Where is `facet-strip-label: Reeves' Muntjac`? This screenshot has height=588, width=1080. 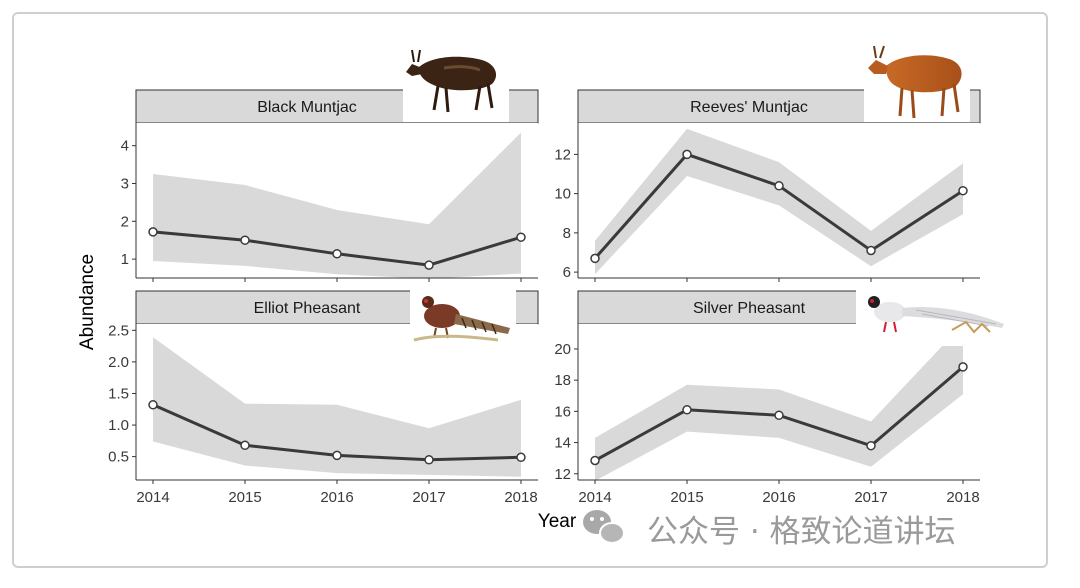
facet-strip-label: Reeves' Muntjac is located at coordinates (749, 107).